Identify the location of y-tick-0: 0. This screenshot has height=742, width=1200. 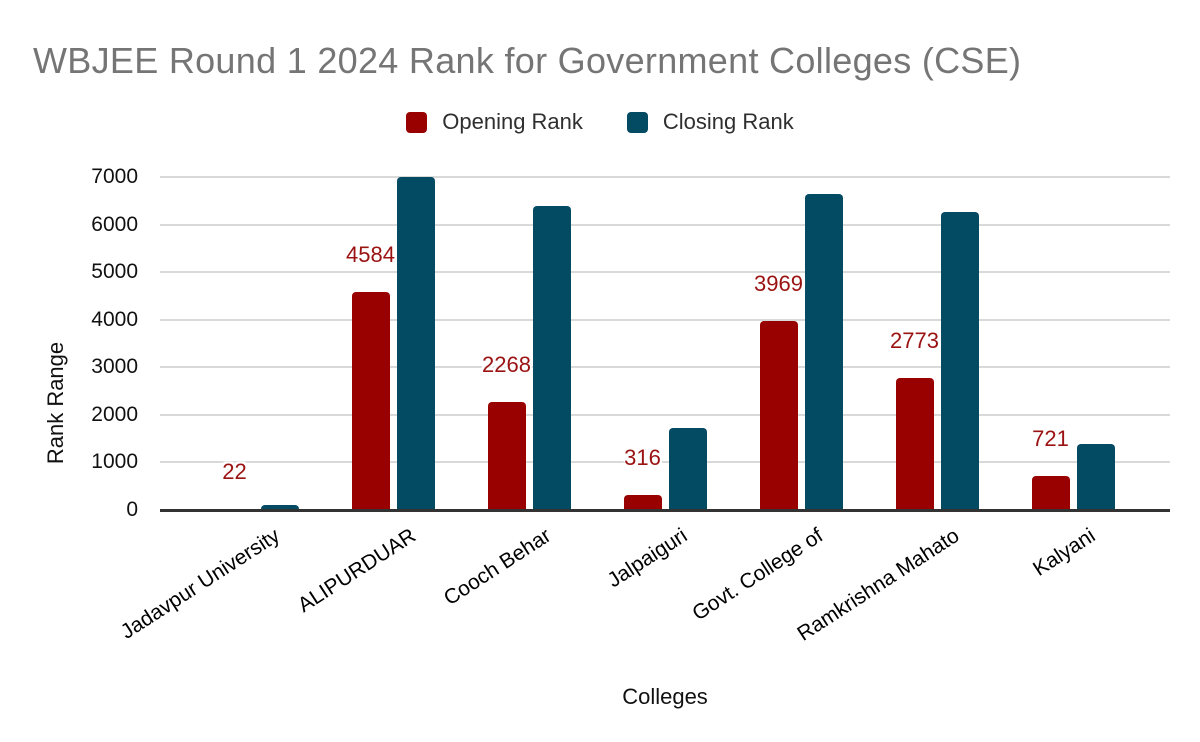
(132, 509).